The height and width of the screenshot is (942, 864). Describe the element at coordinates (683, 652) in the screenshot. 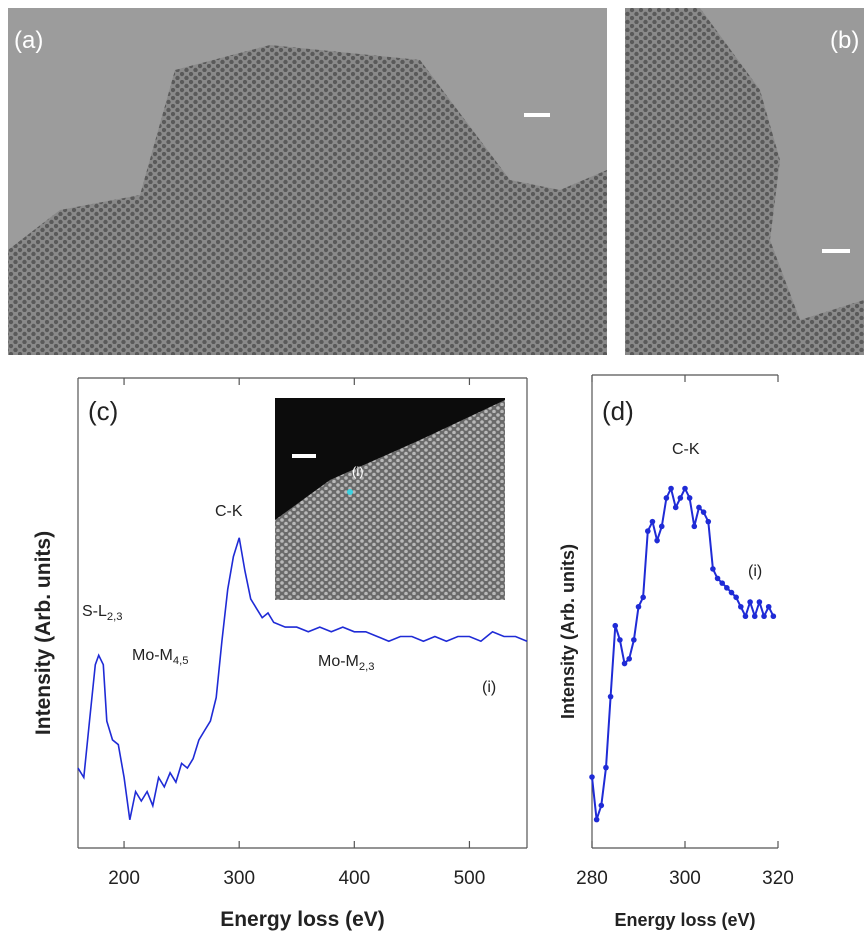

I see `spectrum-line` at that location.